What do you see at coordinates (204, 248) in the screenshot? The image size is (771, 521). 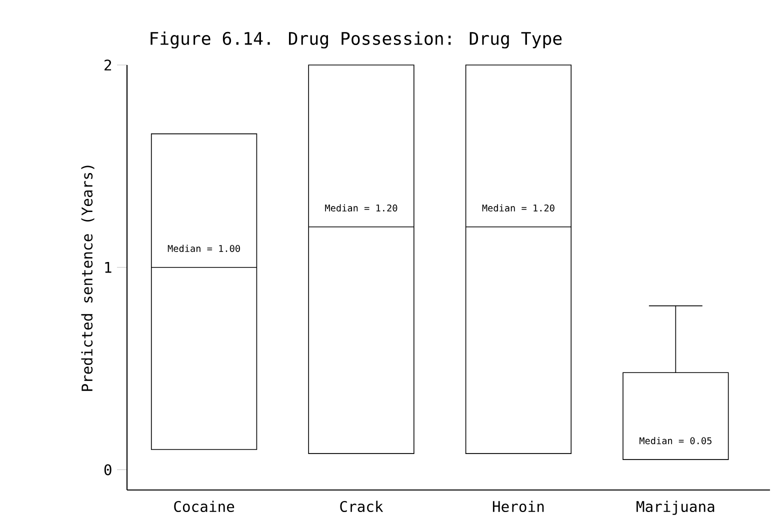 I see `annotation: Median = 1.00` at bounding box center [204, 248].